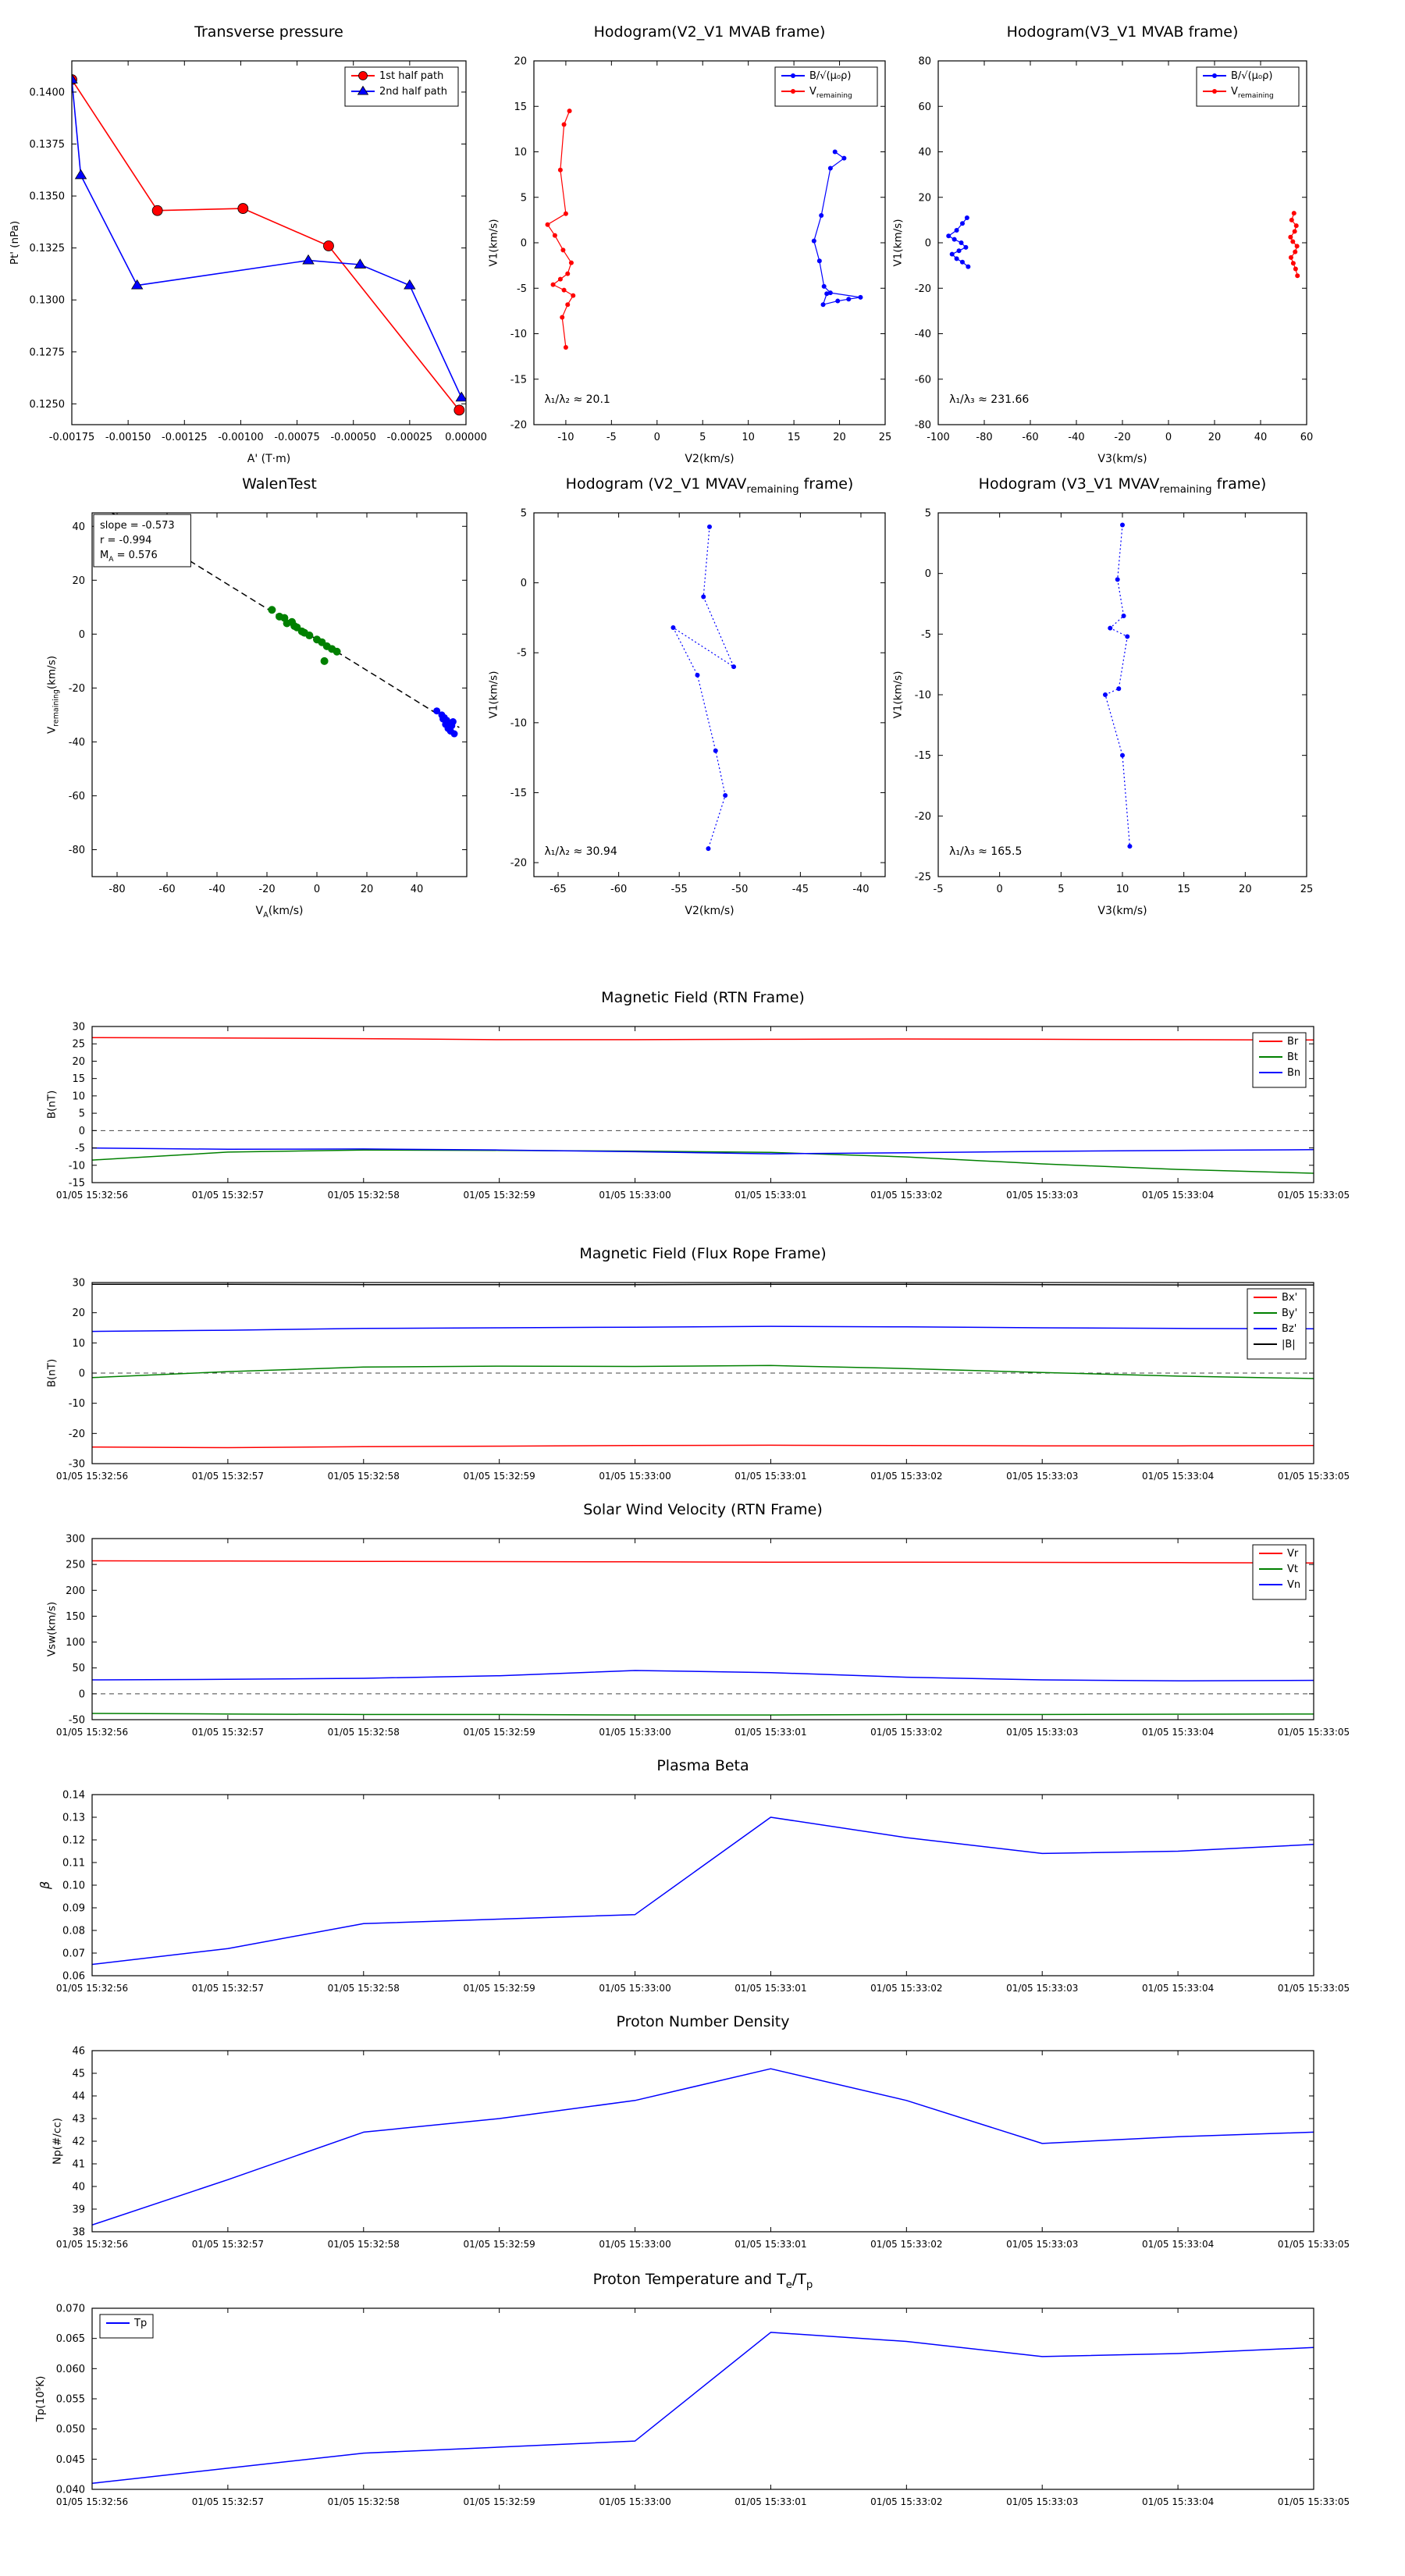 The width and height of the screenshot is (1405, 2576). I want to click on x-tick-label: -100, so click(939, 437).